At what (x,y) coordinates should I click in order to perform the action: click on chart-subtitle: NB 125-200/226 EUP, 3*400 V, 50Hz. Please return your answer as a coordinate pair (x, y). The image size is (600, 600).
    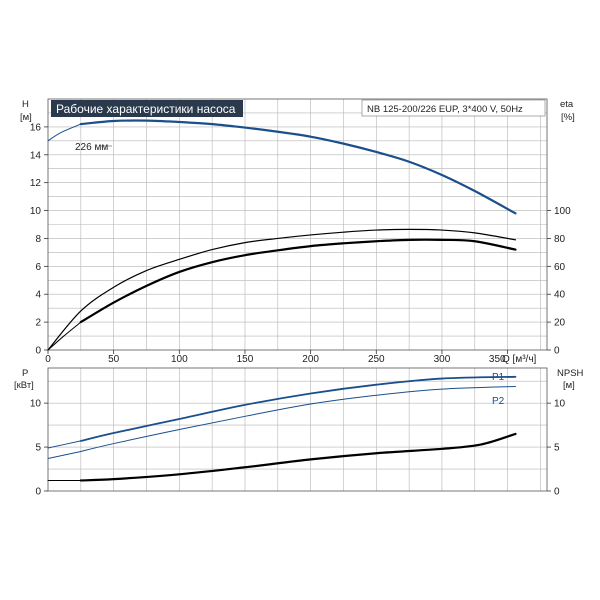
    Looking at the image, I should click on (445, 109).